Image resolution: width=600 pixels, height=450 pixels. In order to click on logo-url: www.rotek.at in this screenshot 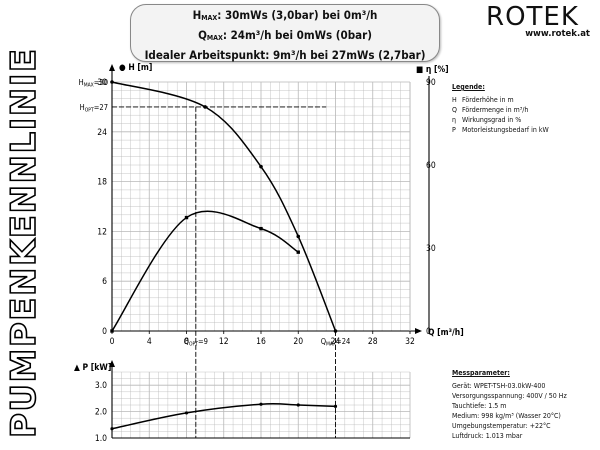, I will do `click(557, 34)`.